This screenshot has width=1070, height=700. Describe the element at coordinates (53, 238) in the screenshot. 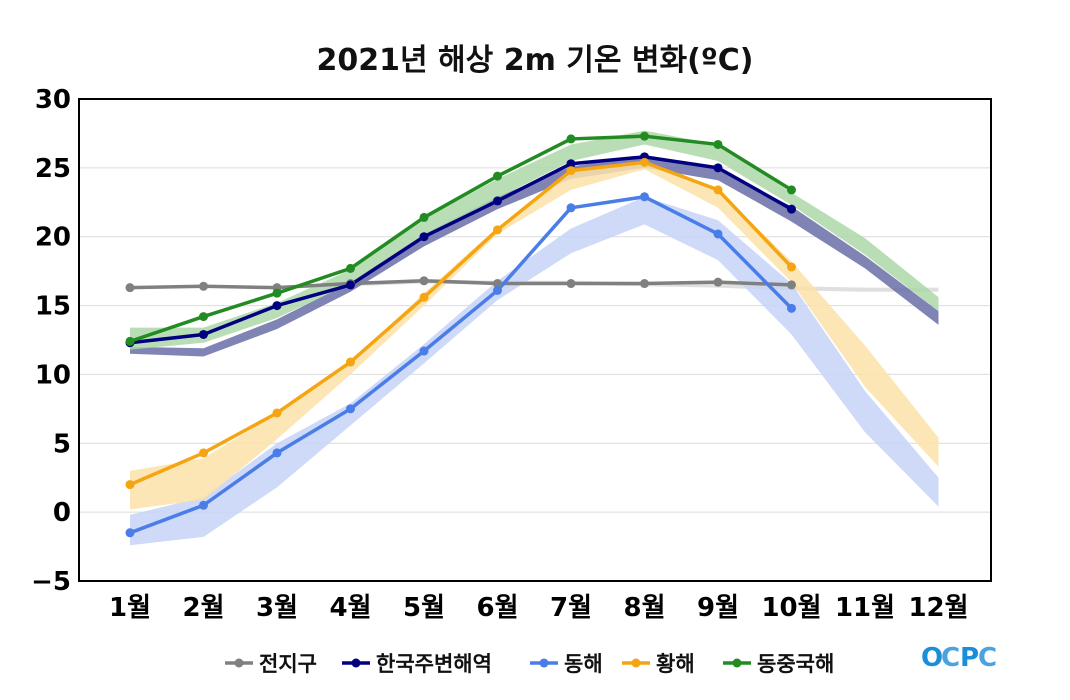

I see `y-tick-label: 20` at that location.